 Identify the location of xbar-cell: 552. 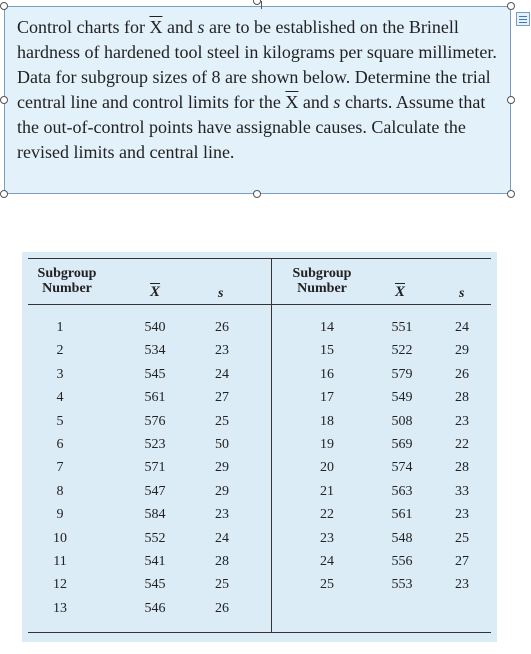
(155, 538).